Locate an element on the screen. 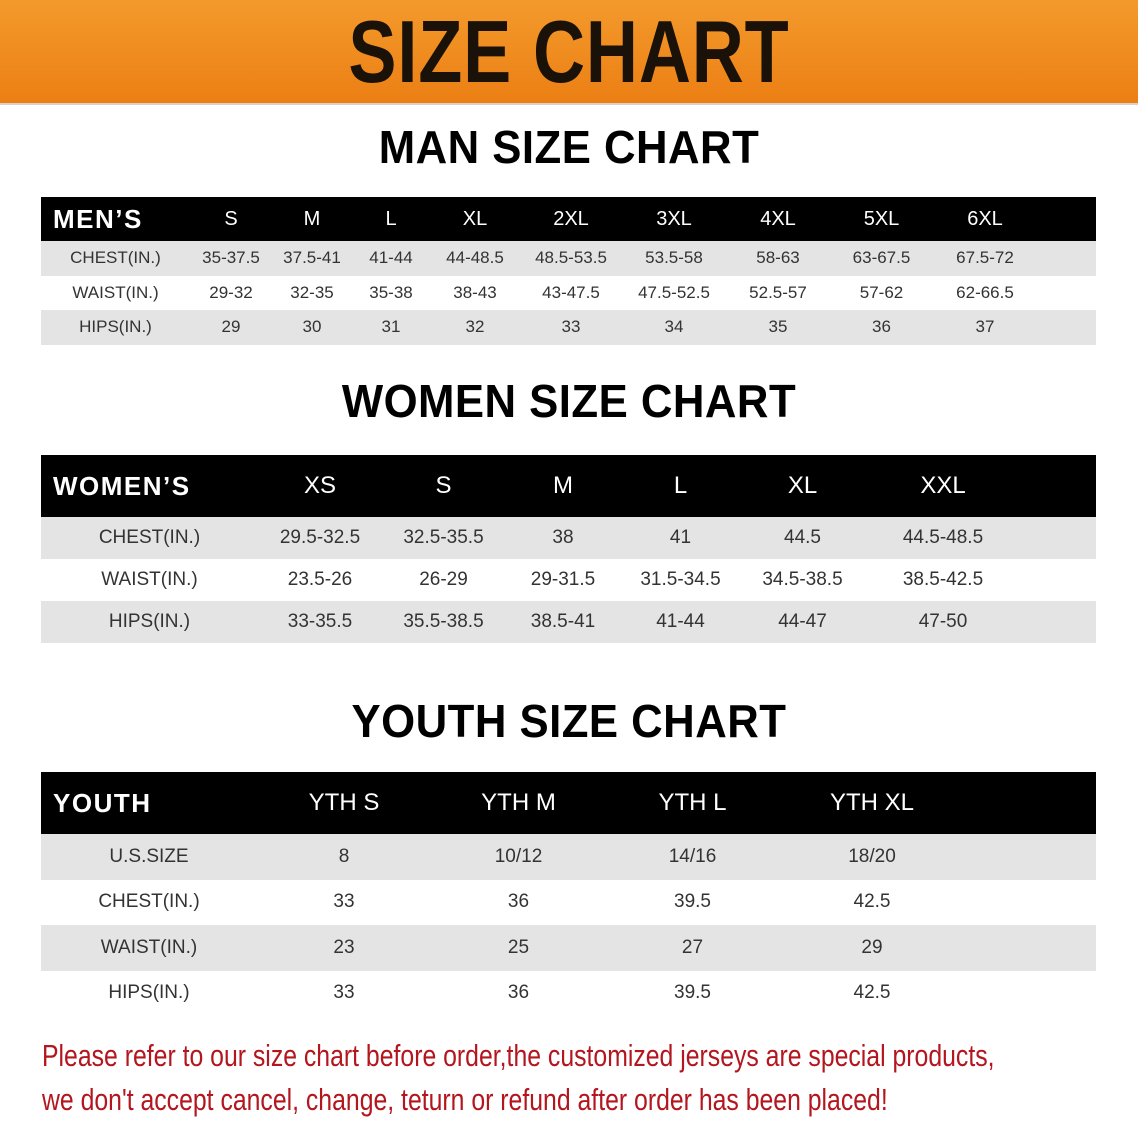  table-row: U.S.SIZE 8 10/12 14/16 18/20 is located at coordinates (568, 857).